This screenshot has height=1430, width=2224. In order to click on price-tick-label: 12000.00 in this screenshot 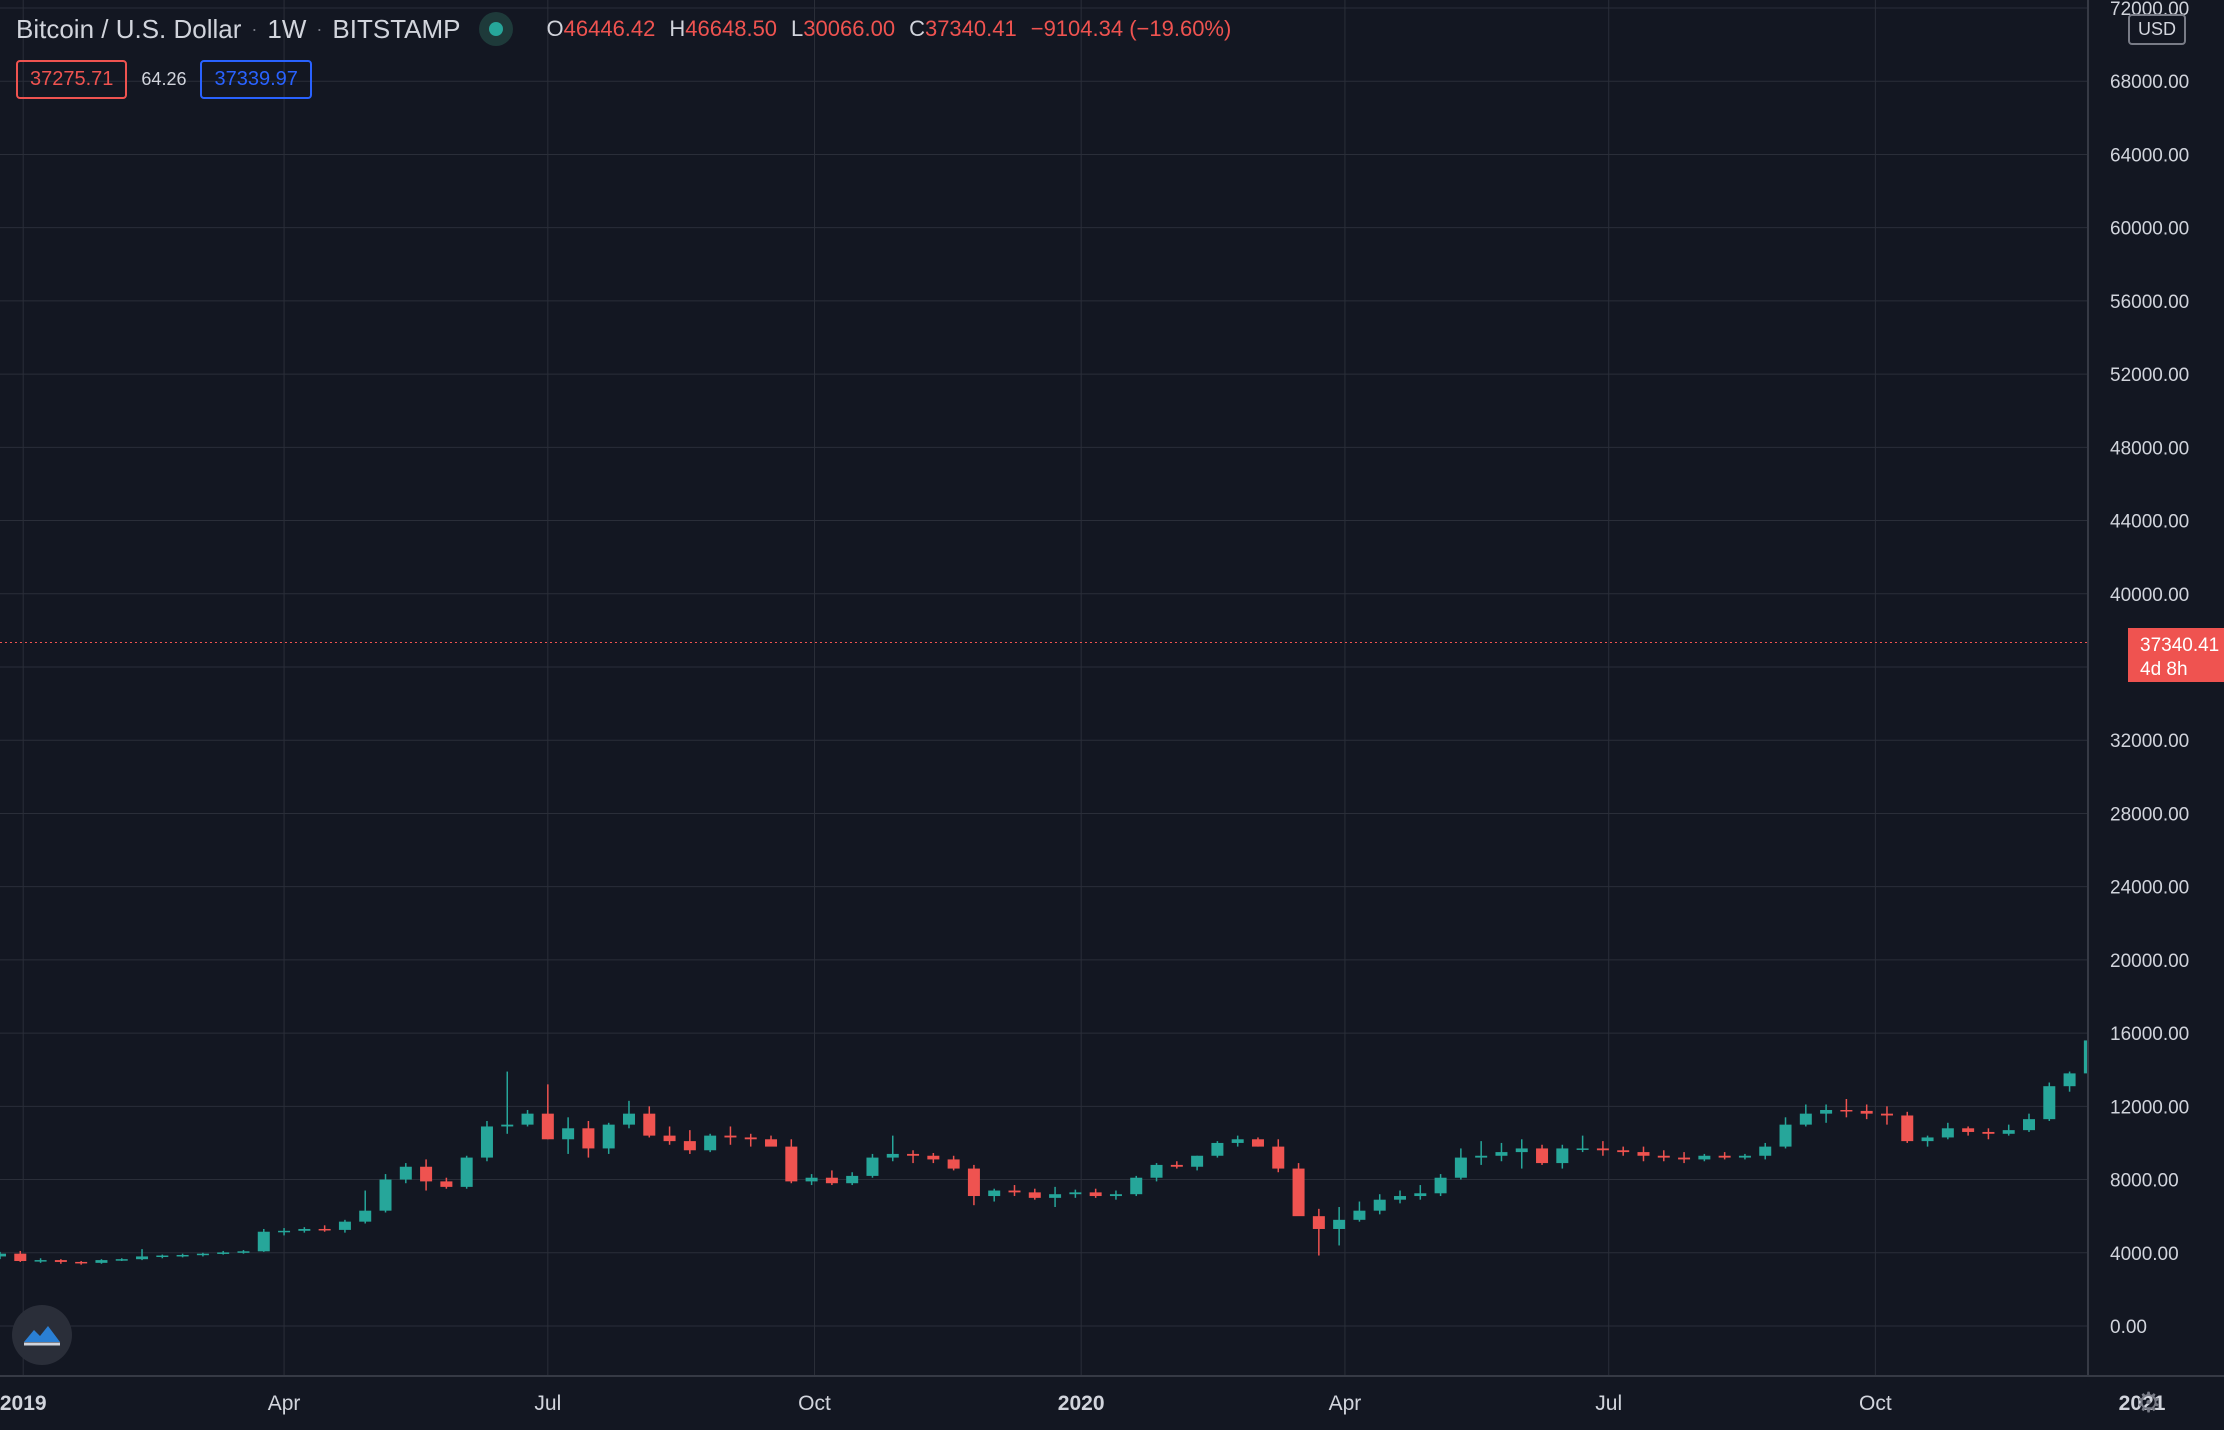, I will do `click(2149, 1107)`.